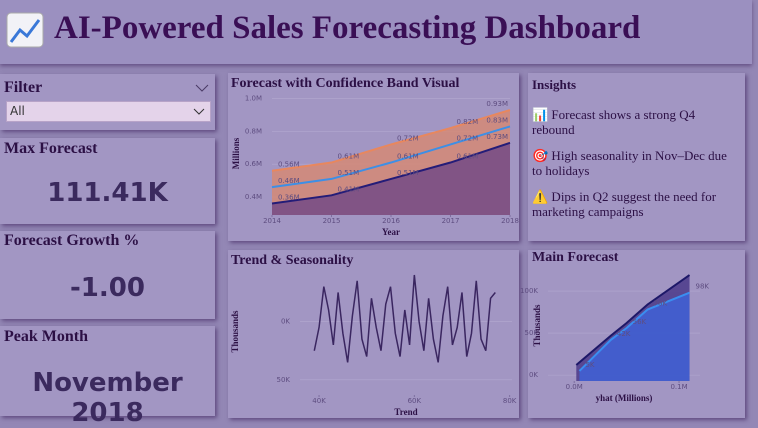 The image size is (758, 428). What do you see at coordinates (46, 336) in the screenshot?
I see `card-label: Peak Month` at bounding box center [46, 336].